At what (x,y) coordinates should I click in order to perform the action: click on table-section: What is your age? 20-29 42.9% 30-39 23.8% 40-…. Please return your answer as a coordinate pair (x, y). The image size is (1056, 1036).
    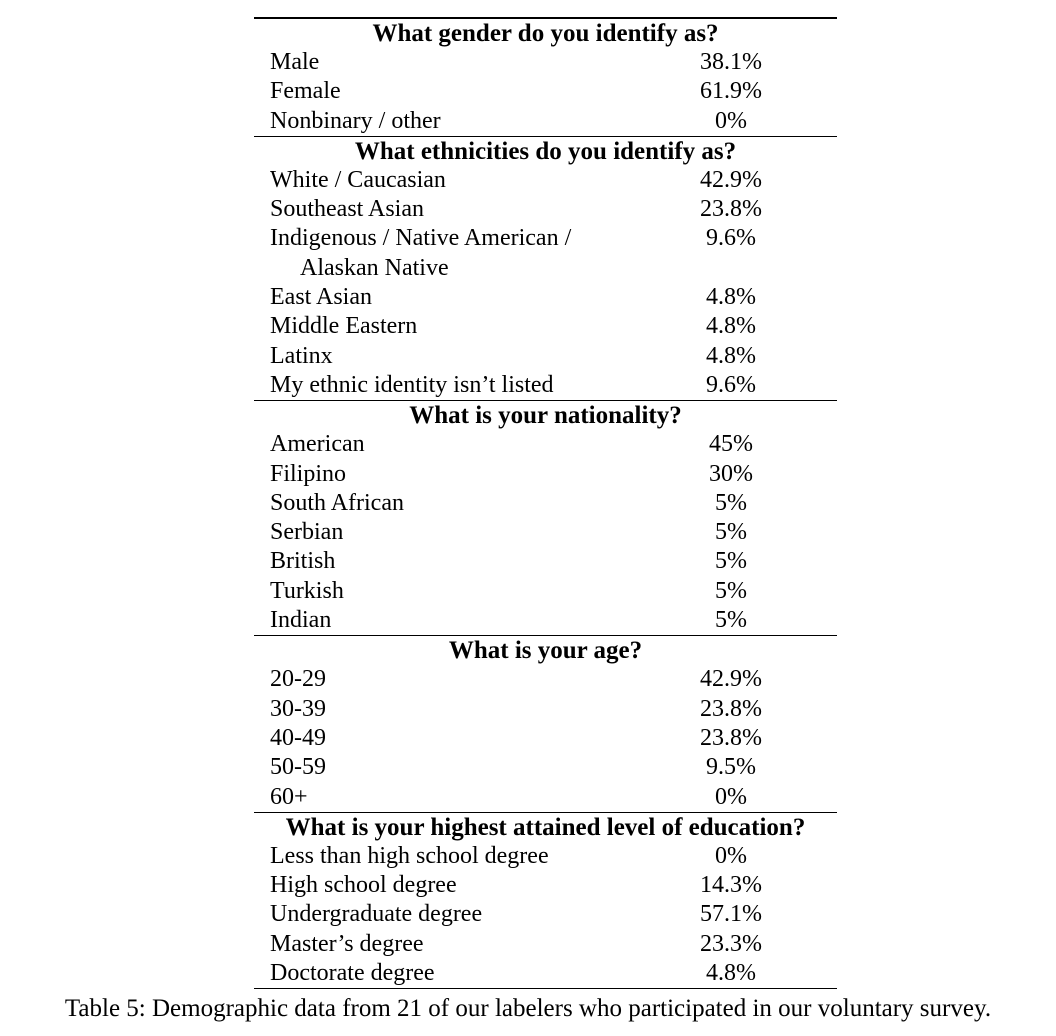
    Looking at the image, I should click on (545, 723).